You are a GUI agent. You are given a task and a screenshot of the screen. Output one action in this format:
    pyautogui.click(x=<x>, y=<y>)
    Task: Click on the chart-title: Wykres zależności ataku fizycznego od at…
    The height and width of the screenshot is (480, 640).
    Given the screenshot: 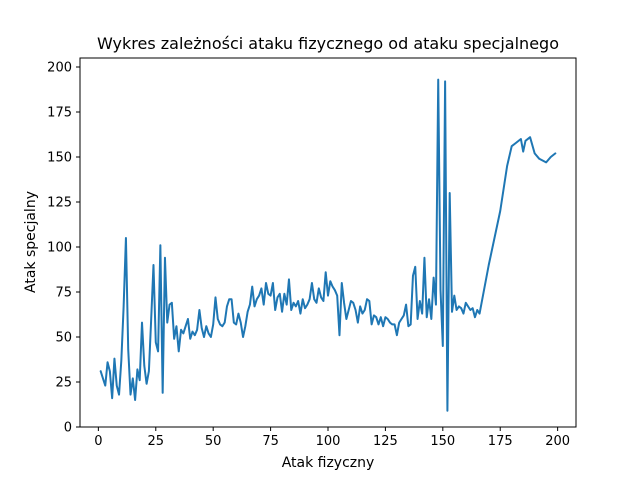 What is the action you would take?
    pyautogui.click(x=328, y=43)
    